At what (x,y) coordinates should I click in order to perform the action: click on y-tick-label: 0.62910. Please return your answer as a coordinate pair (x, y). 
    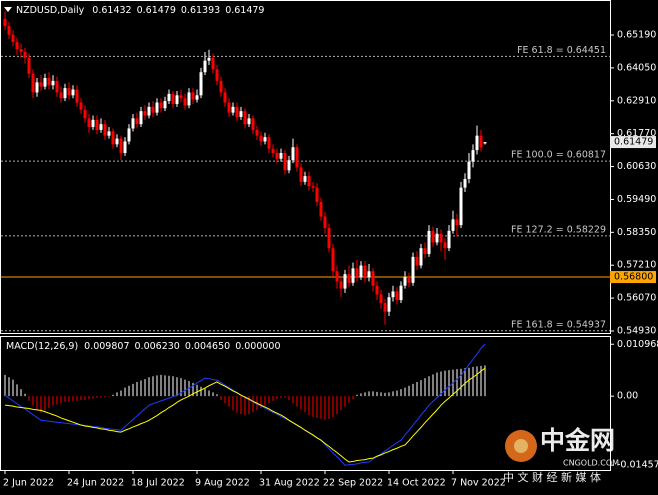
    Looking at the image, I should click on (636, 100).